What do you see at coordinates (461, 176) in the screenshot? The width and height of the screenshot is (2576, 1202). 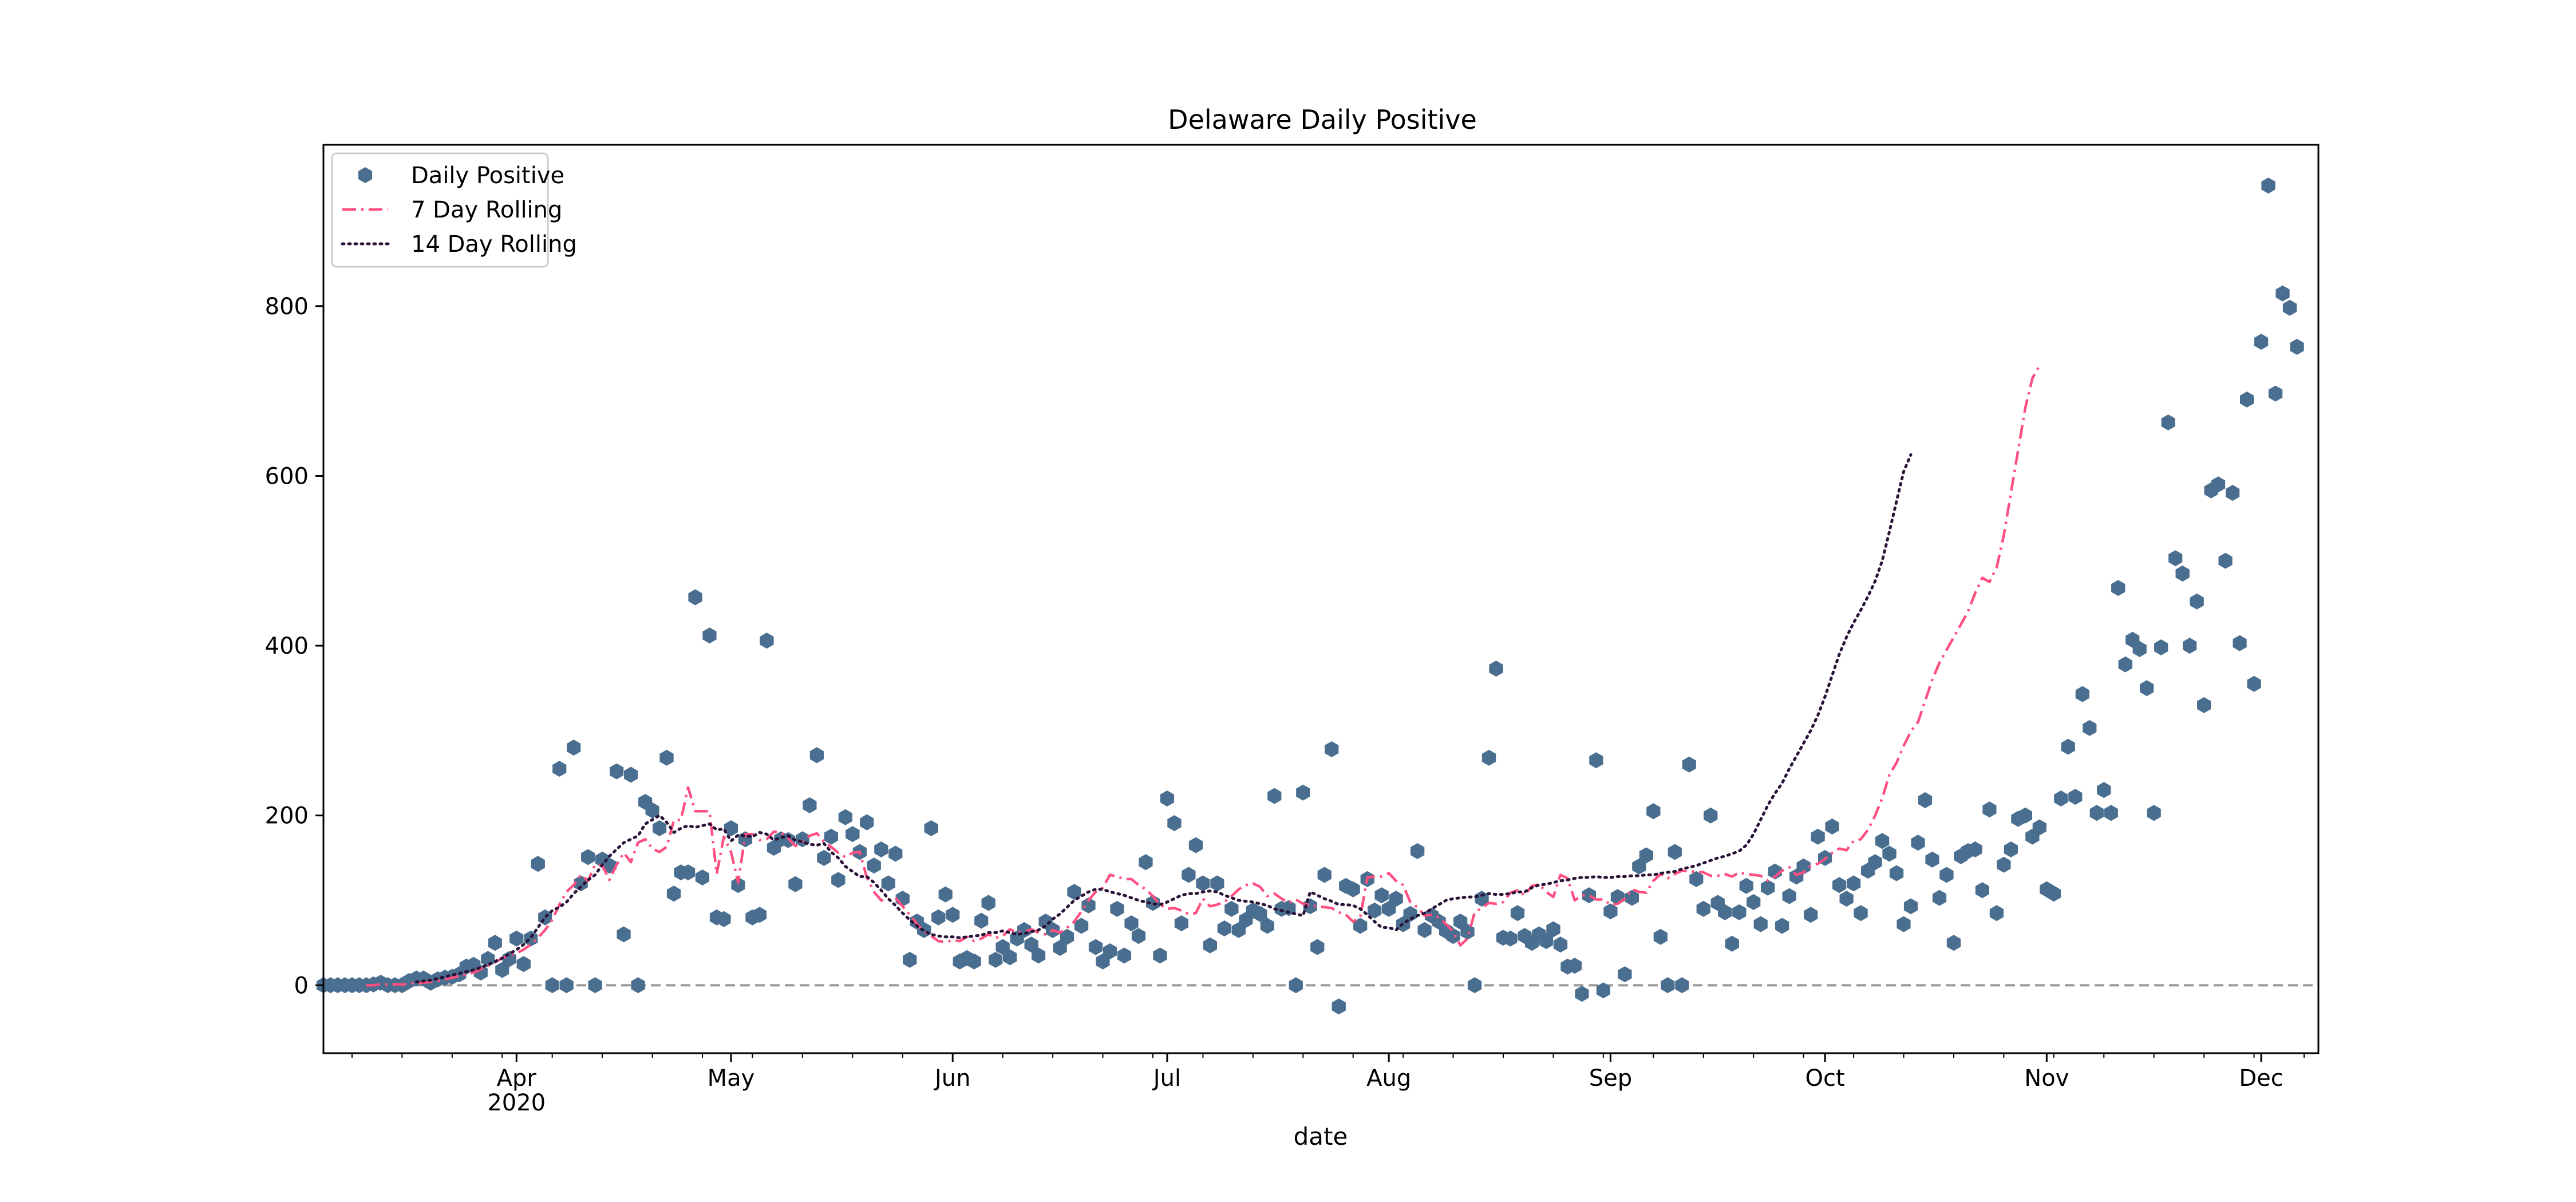 I see `legend-item-daily-positive: Daily Positive` at bounding box center [461, 176].